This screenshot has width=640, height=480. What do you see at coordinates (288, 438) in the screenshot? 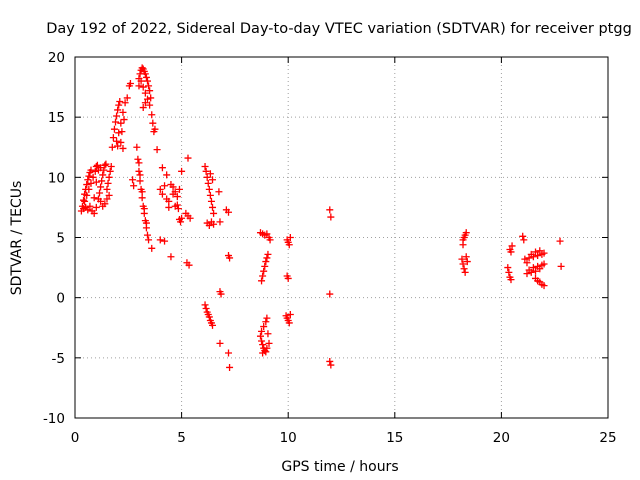
I see `x-tick-label: 10` at bounding box center [288, 438].